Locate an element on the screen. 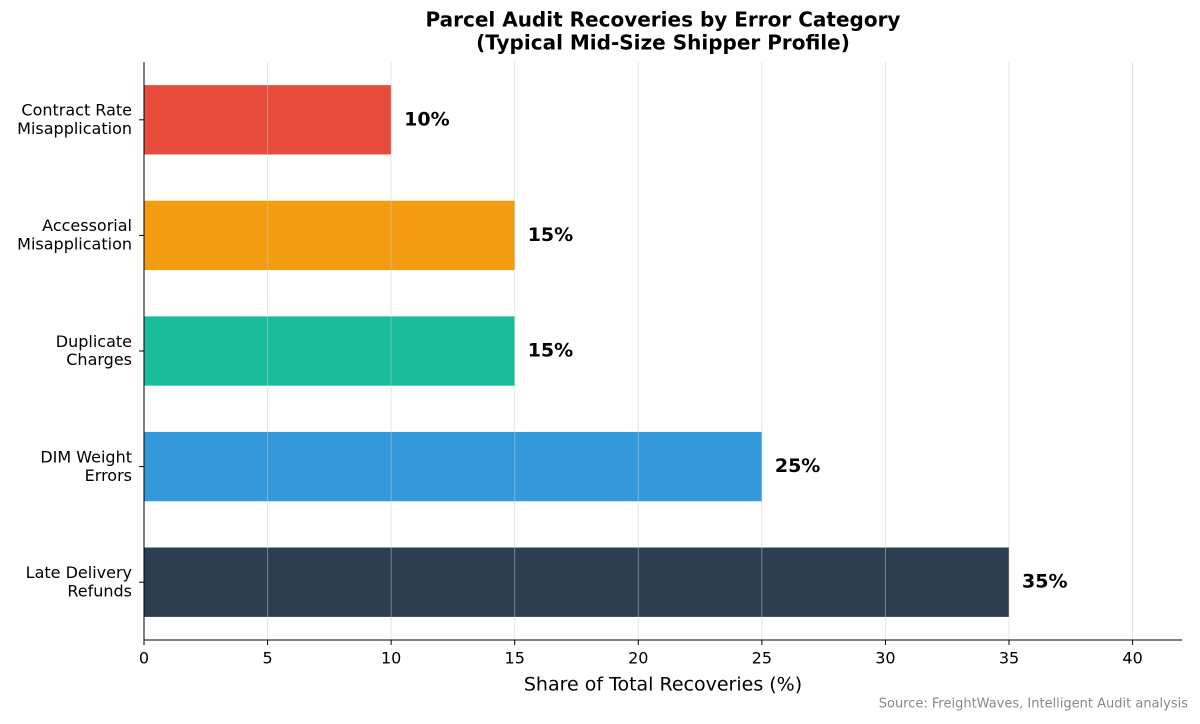 The width and height of the screenshot is (1200, 724). x-tick-label: 30 is located at coordinates (885, 658).